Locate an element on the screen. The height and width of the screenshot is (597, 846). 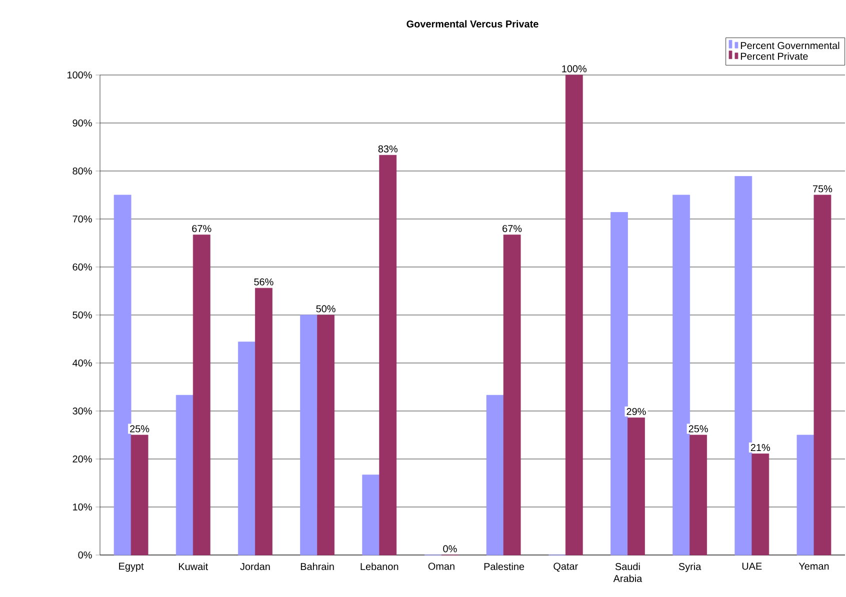
y-tick-label: 60% is located at coordinates (82, 267).